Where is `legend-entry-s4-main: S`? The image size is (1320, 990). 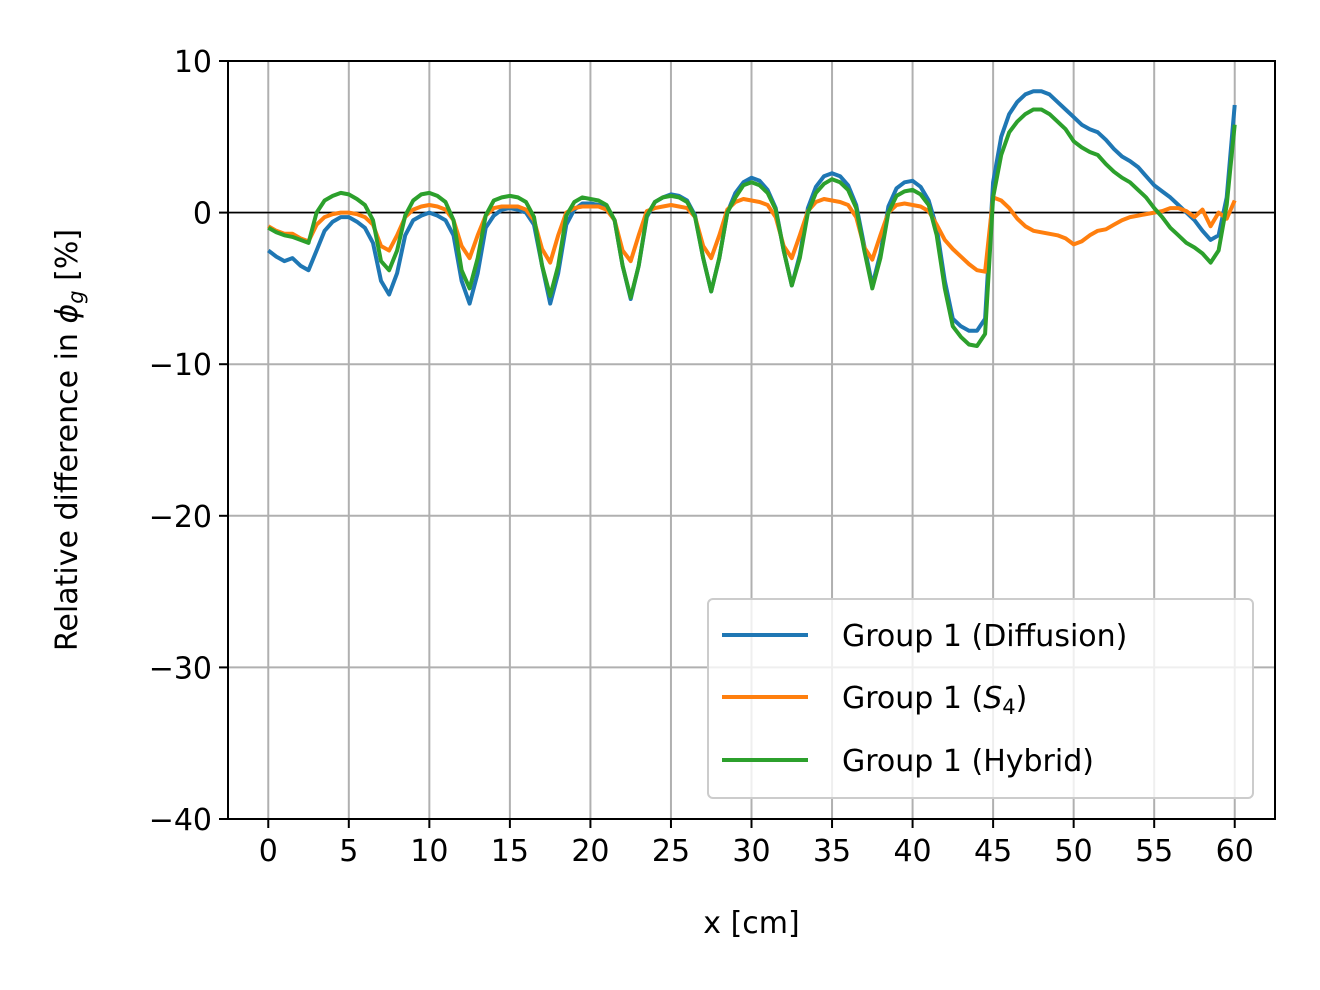 legend-entry-s4-main: S is located at coordinates (992, 698).